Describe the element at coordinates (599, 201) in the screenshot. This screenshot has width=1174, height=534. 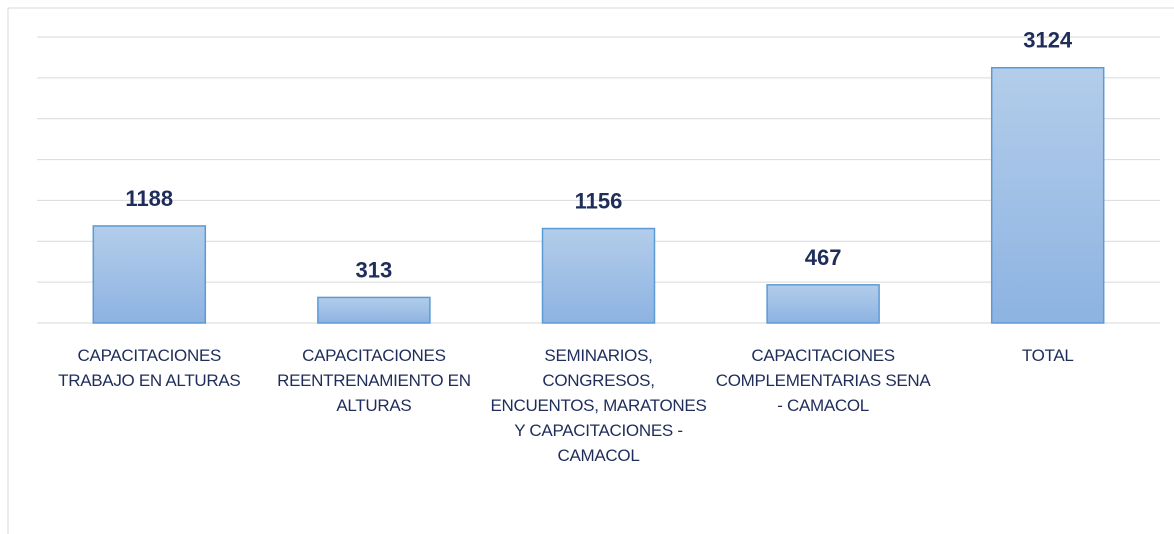
I see `value-label: 1156` at that location.